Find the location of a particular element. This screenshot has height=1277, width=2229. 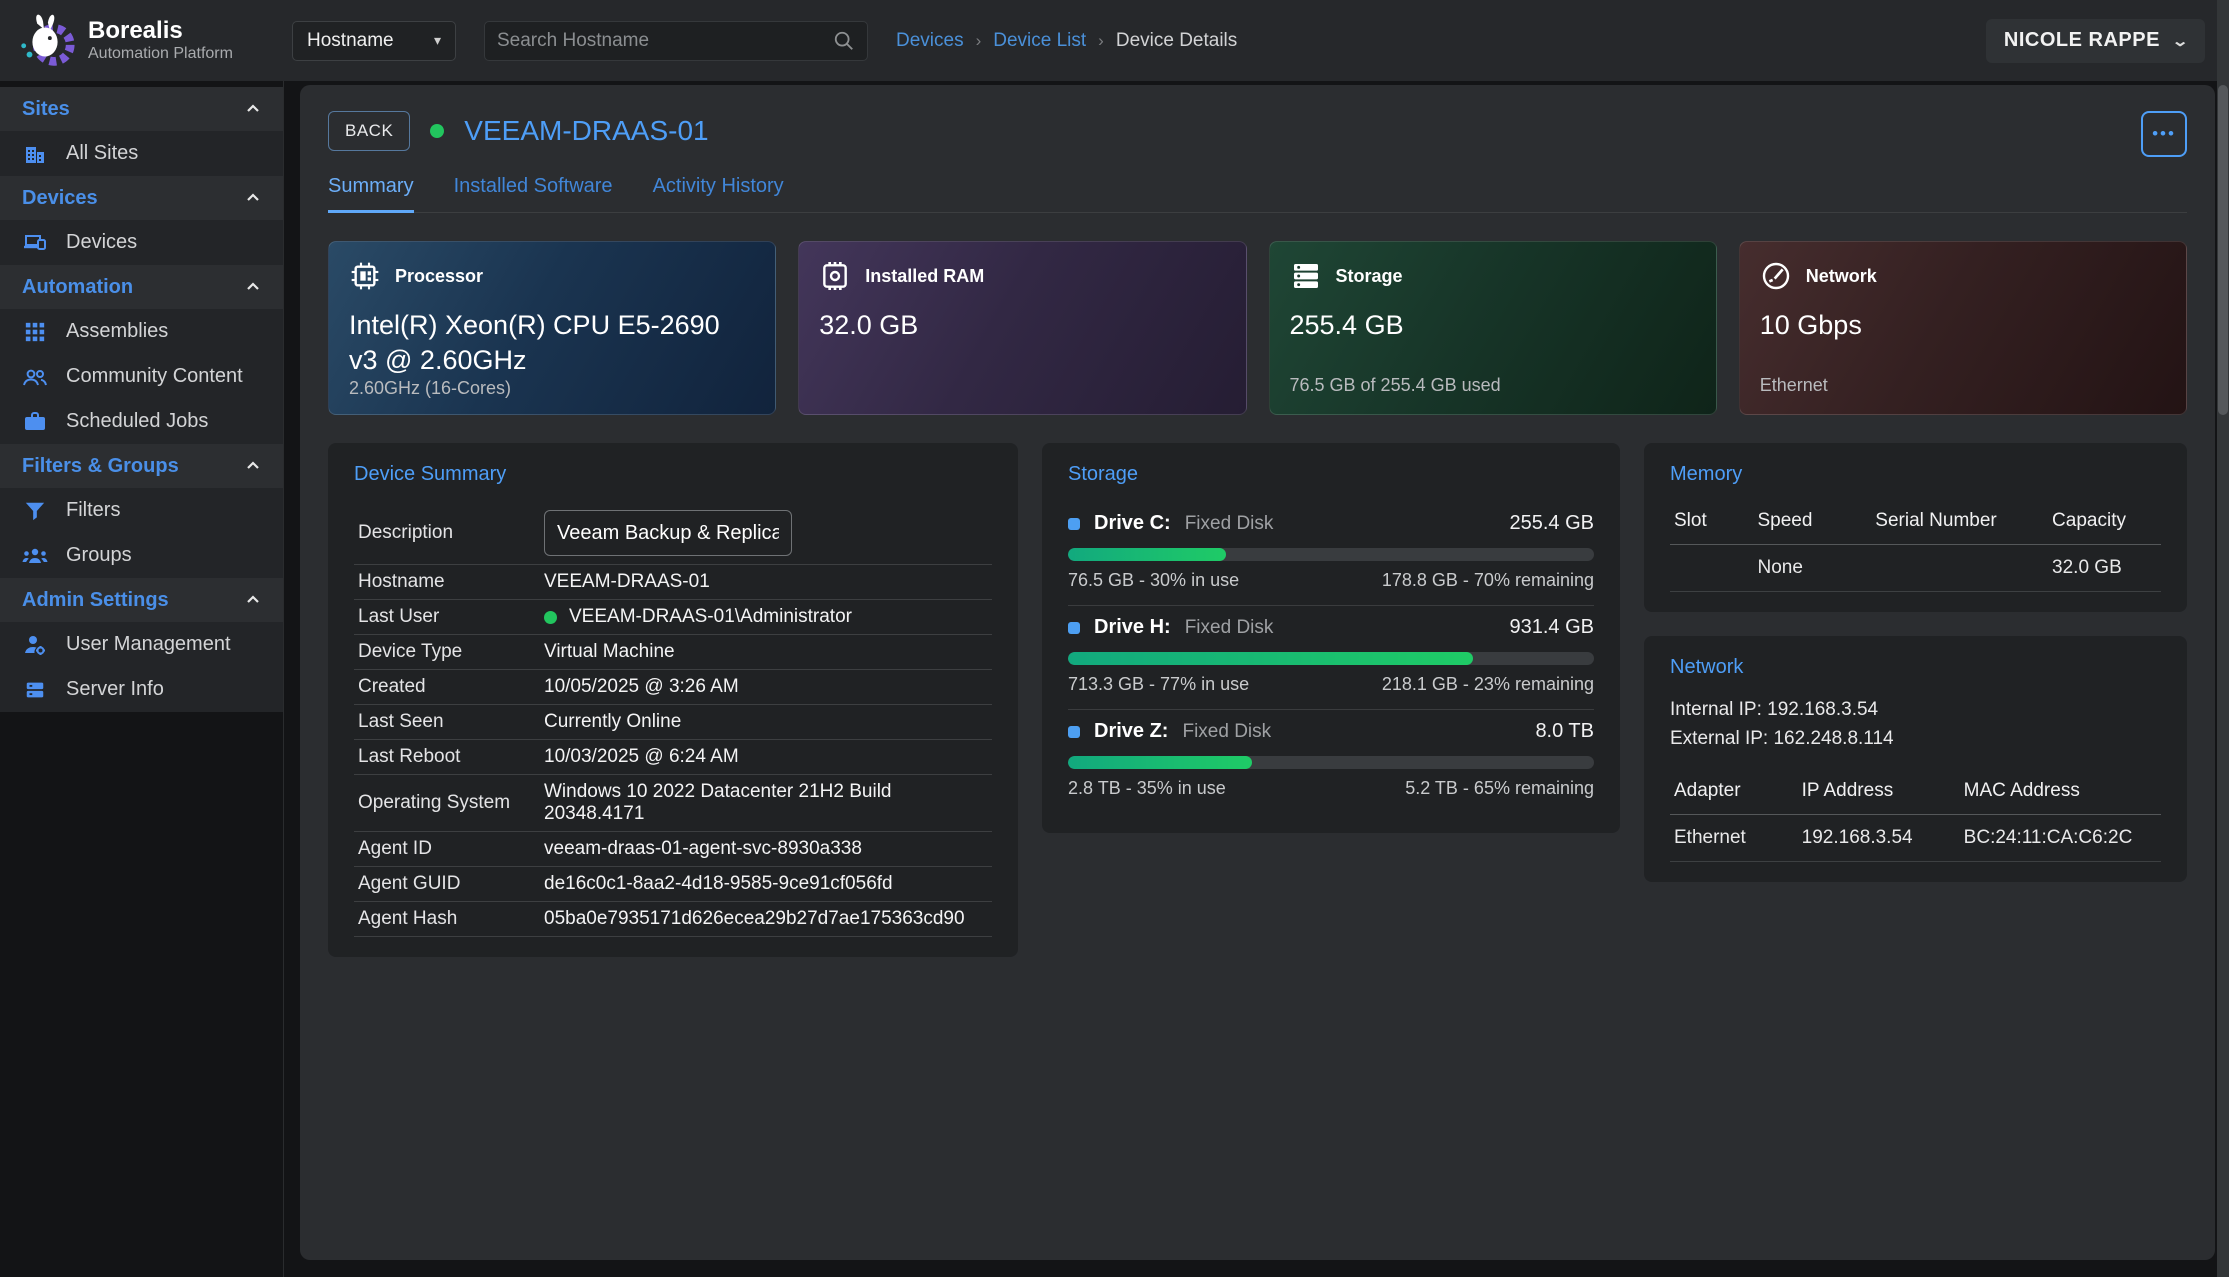

panel-title: Storage is located at coordinates (1103, 474).